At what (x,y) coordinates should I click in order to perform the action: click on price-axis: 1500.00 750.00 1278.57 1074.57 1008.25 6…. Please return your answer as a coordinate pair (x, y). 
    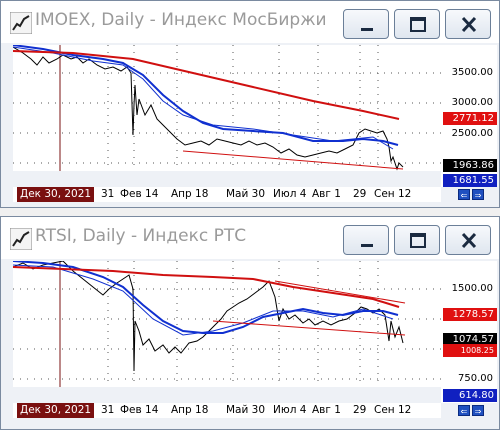
    Looking at the image, I should click on (469, 332).